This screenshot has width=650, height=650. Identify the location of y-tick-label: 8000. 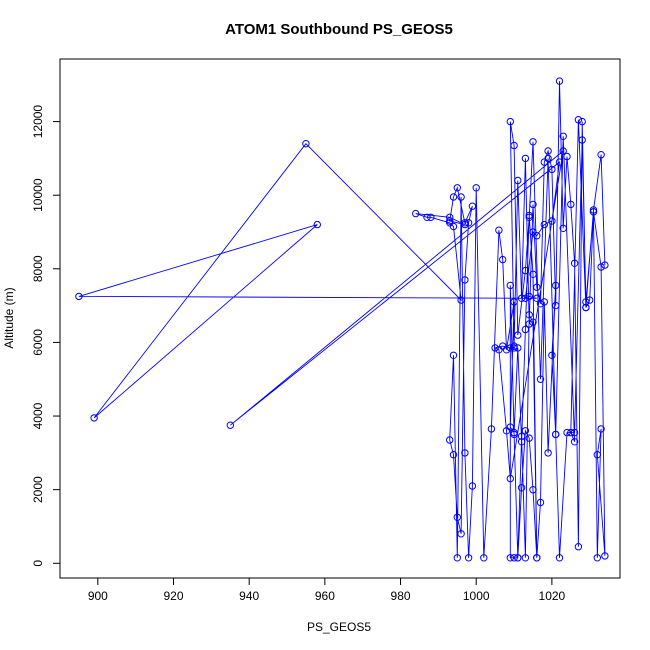
(38, 268).